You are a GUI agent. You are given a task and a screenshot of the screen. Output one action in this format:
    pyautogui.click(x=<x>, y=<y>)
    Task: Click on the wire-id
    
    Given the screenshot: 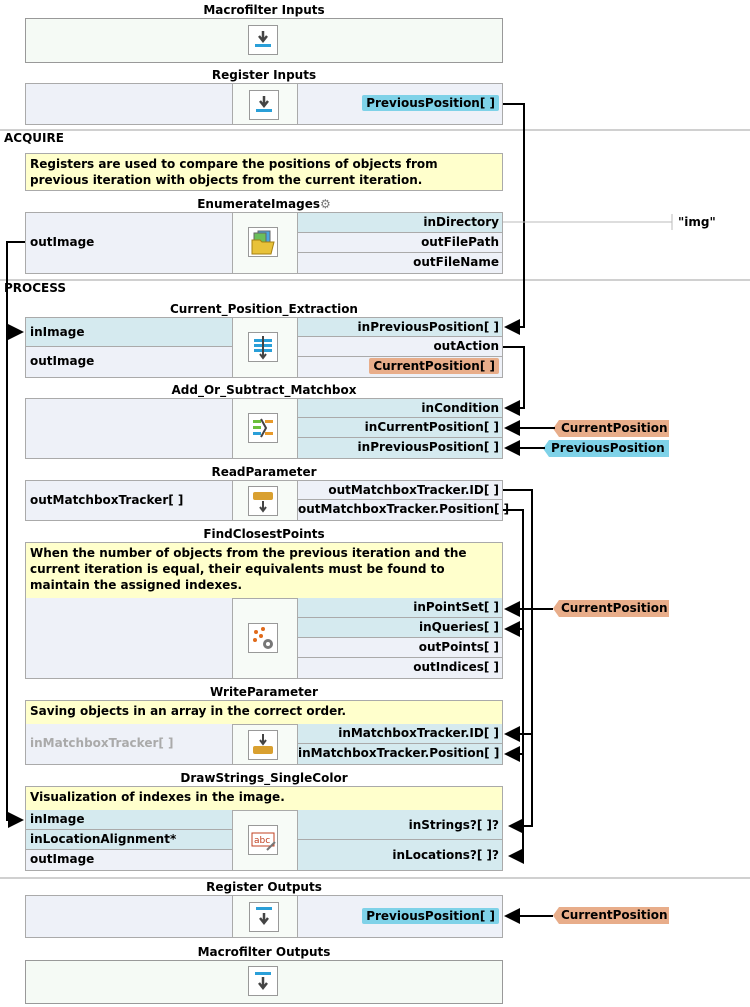 What is the action you would take?
    pyautogui.click(x=518, y=661)
    